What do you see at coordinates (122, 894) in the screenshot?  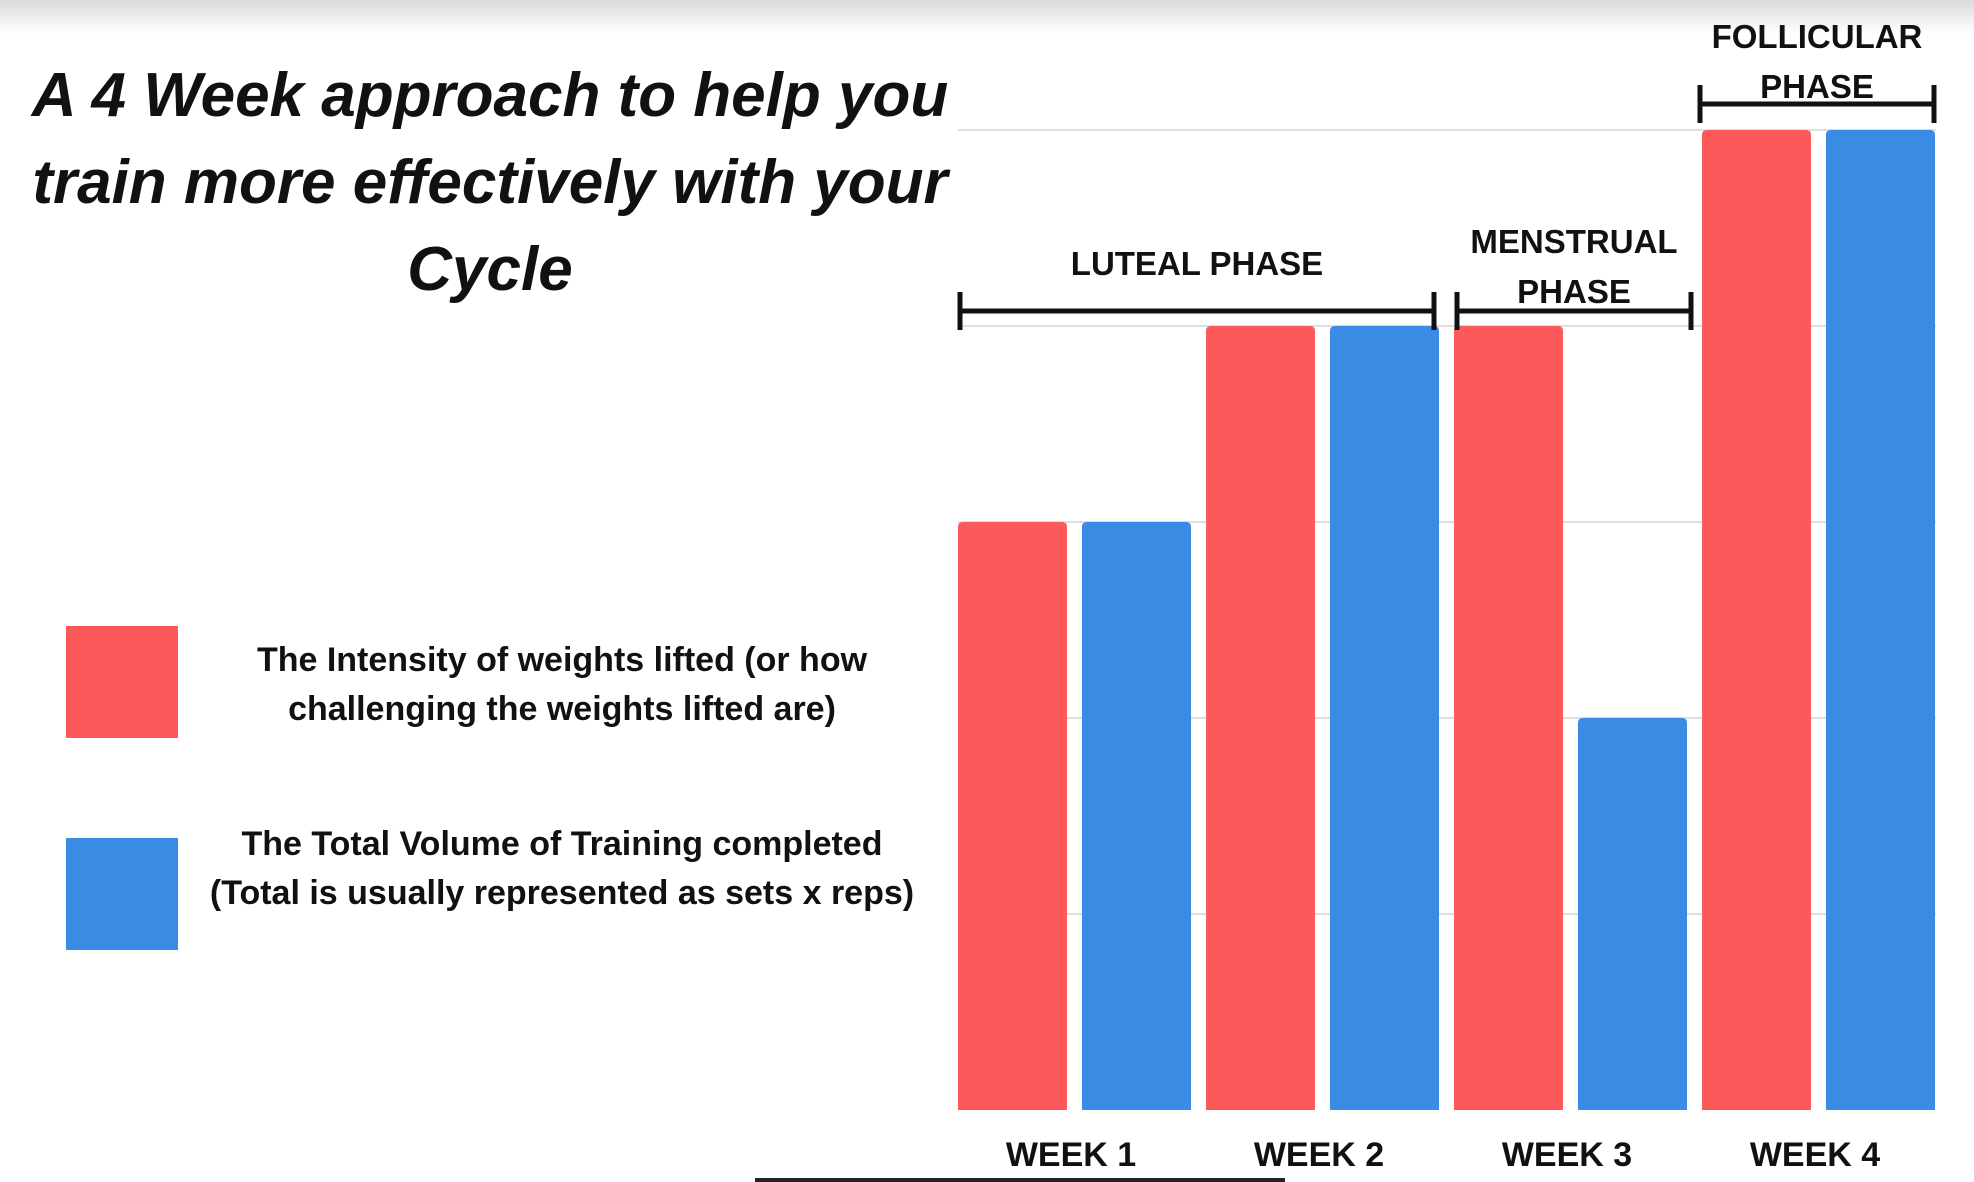 I see `legend-swatch-volume` at bounding box center [122, 894].